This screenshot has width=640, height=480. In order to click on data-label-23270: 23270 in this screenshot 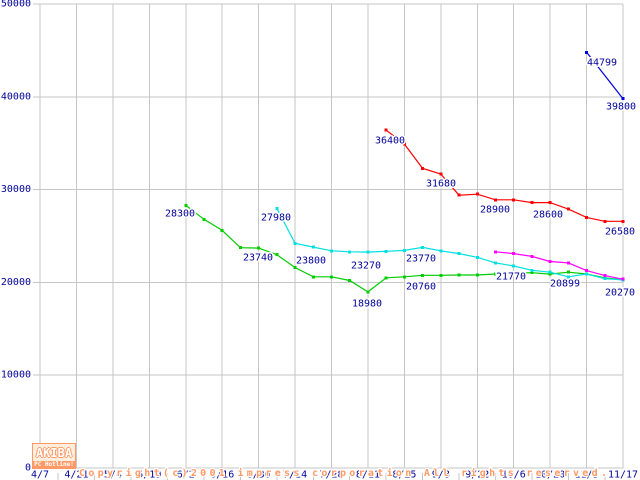, I will do `click(366, 266)`.